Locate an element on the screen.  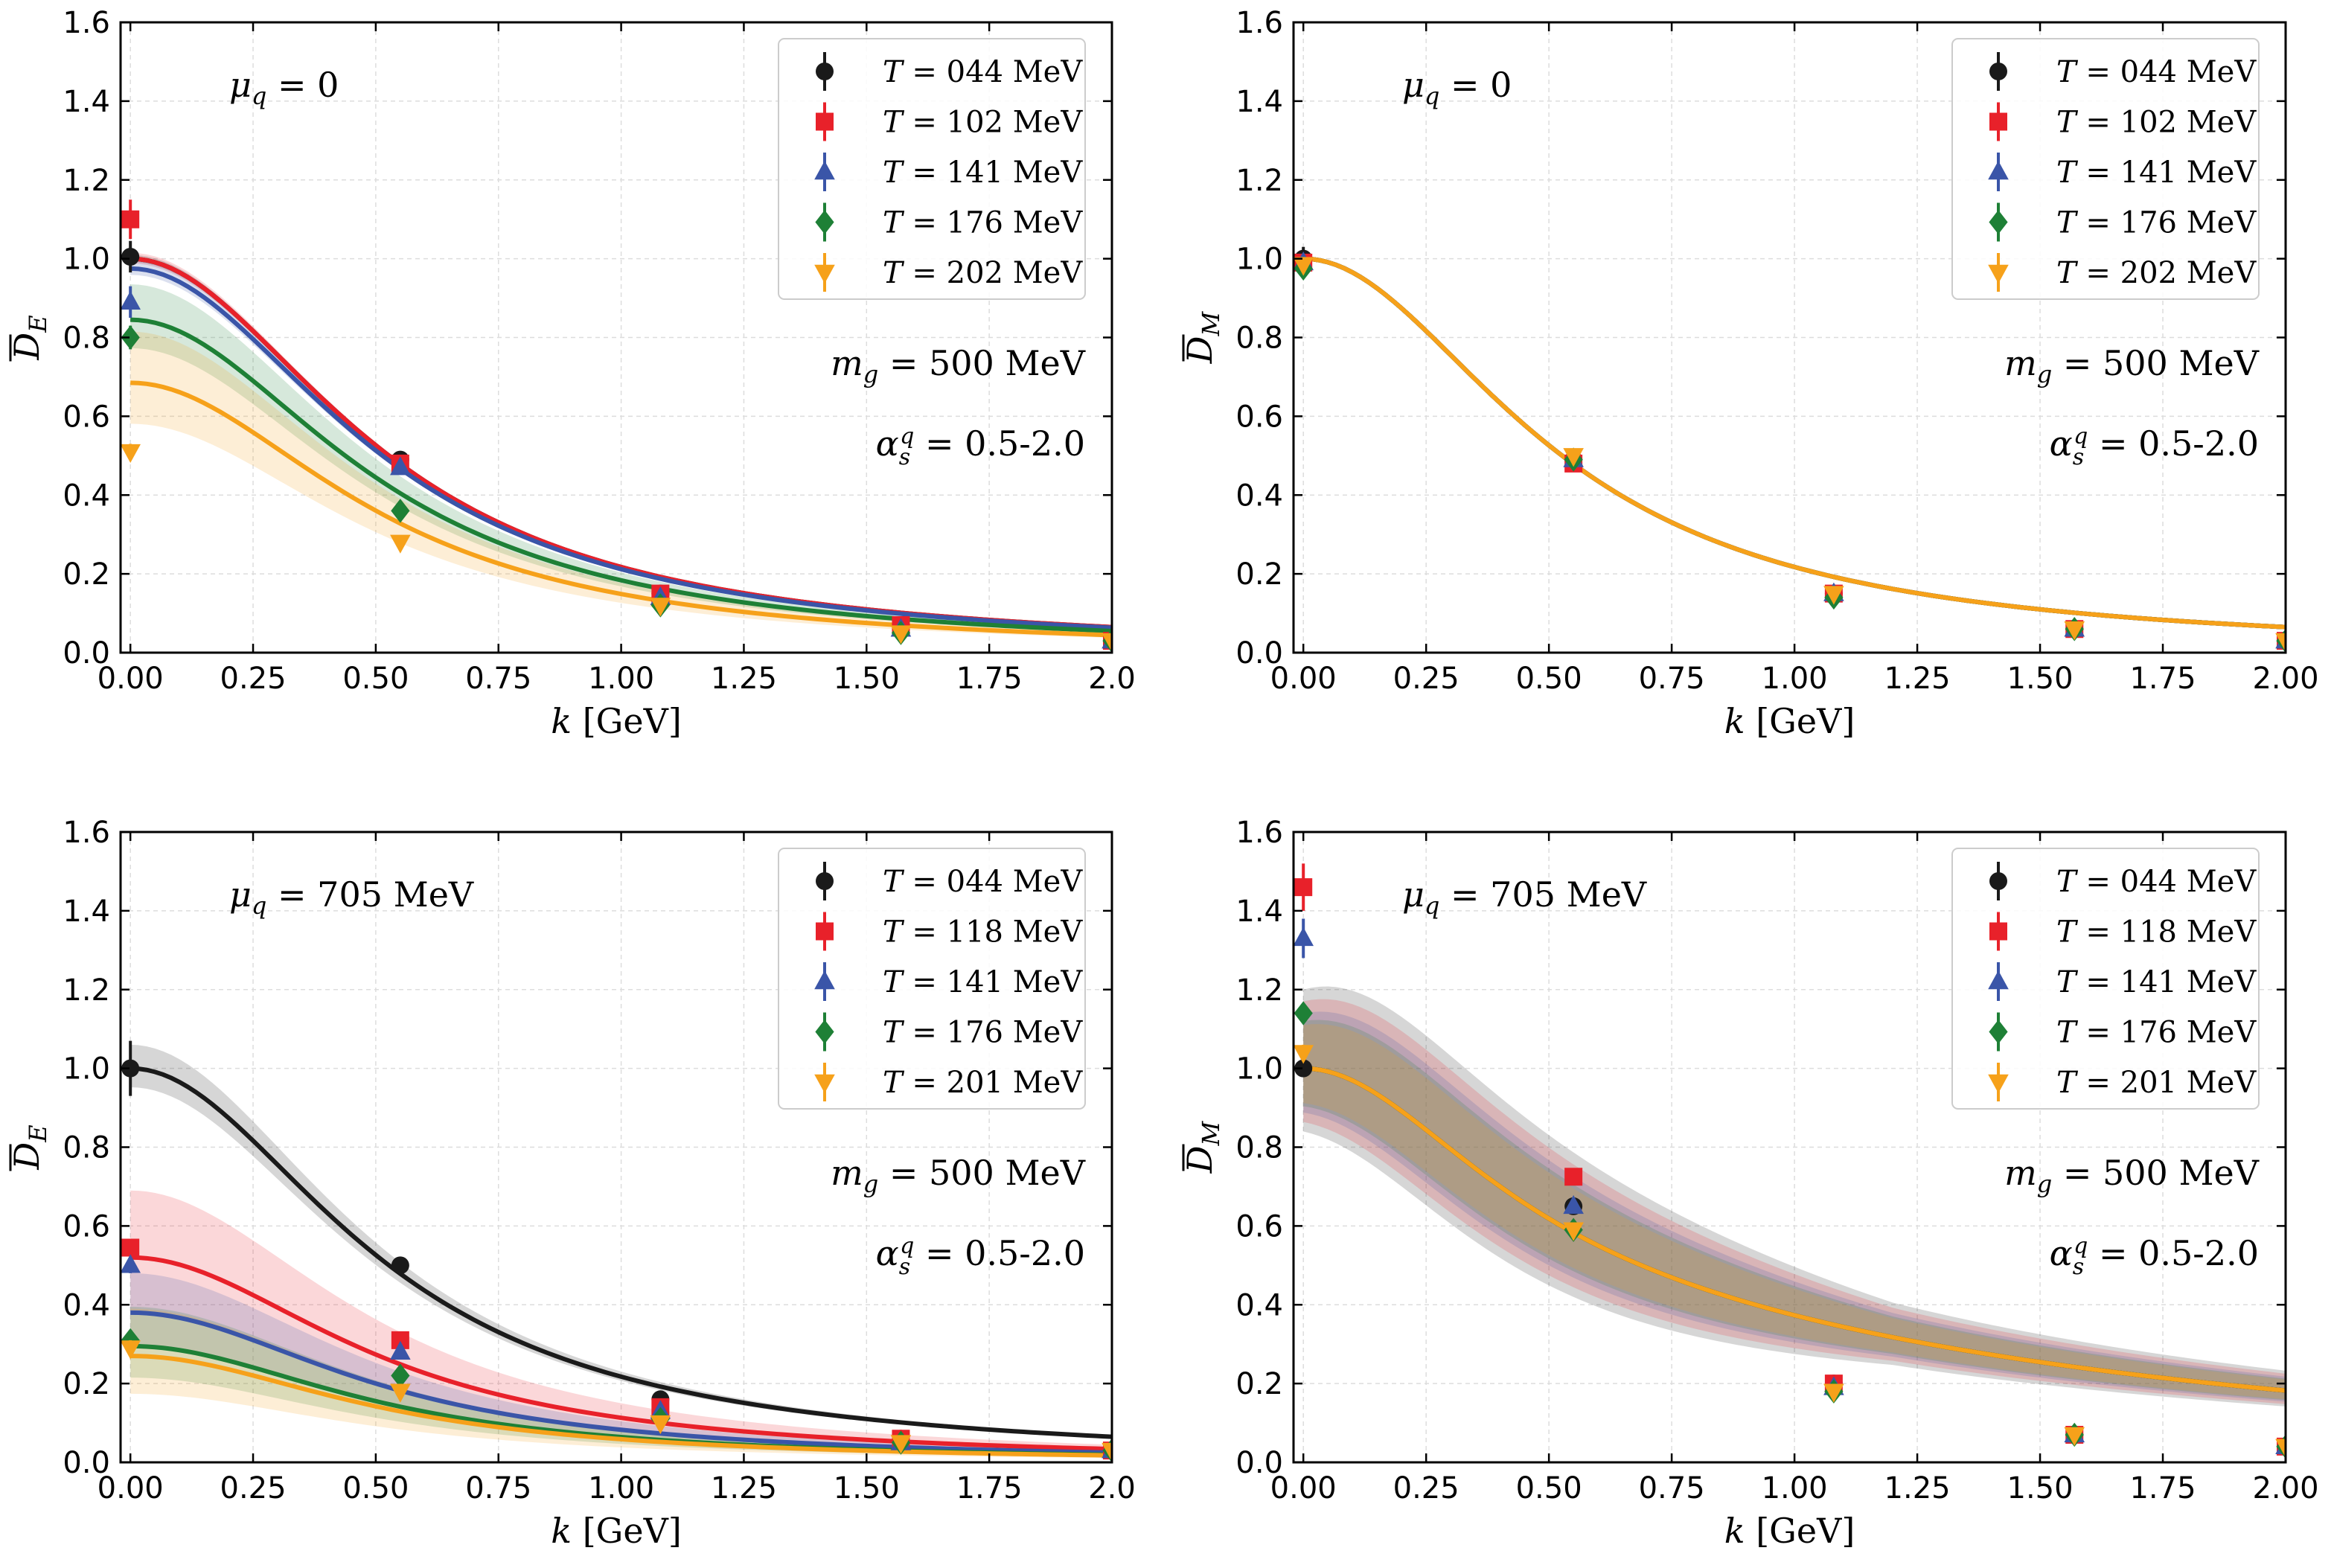
y-axis-subscript: M is located at coordinates (1211, 323).